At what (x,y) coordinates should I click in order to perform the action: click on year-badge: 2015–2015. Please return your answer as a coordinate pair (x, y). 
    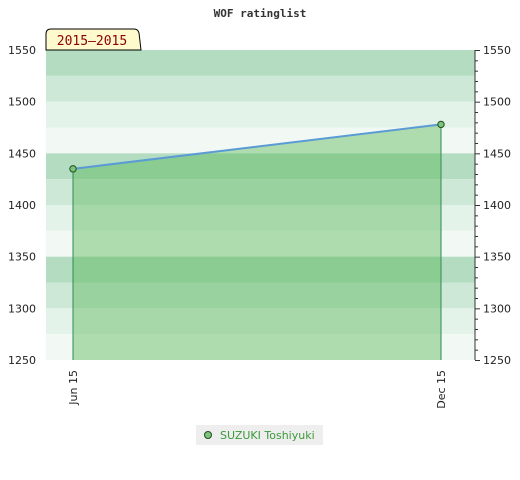
    Looking at the image, I should click on (93, 39).